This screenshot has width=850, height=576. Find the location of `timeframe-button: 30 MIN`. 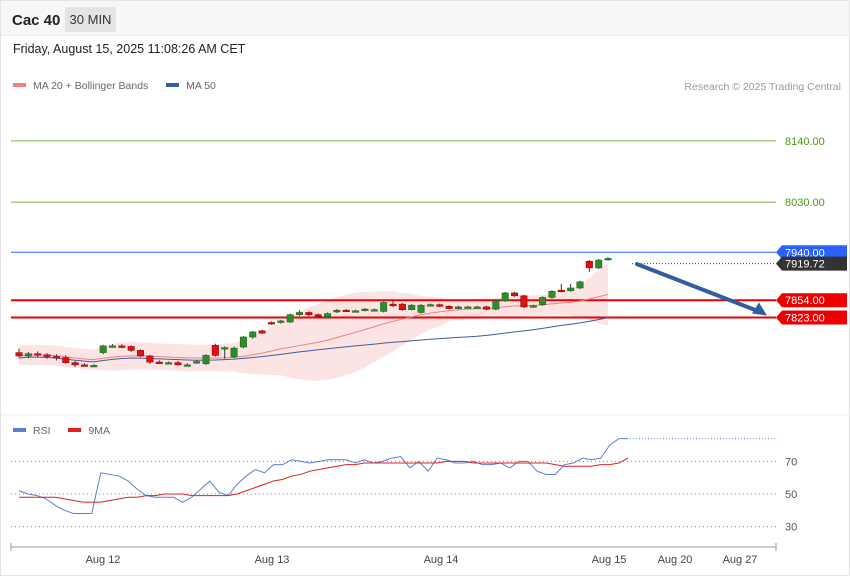

timeframe-button: 30 MIN is located at coordinates (90, 19).